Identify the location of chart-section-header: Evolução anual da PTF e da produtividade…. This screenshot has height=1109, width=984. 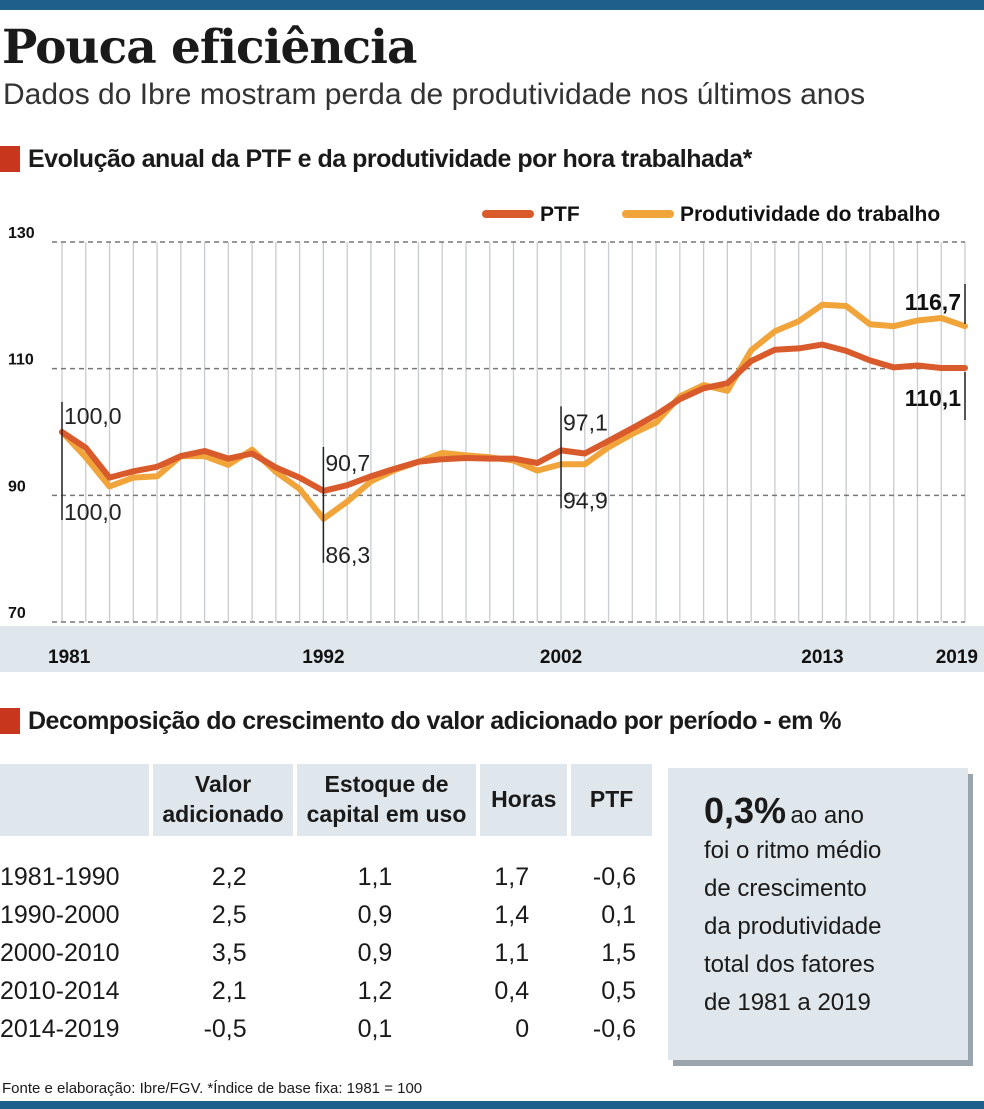
(376, 159).